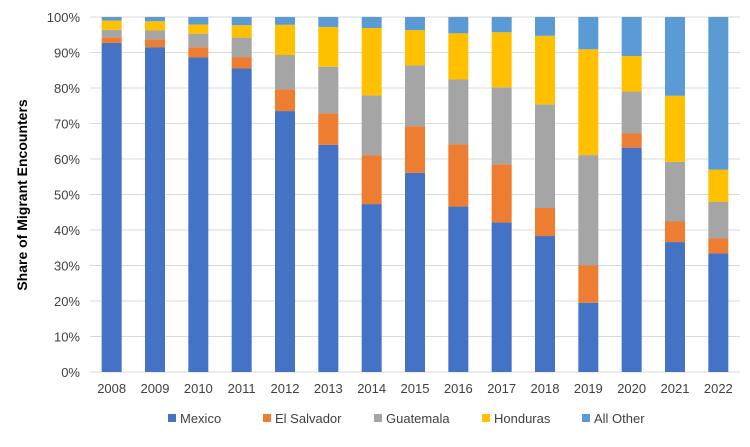 This screenshot has width=750, height=447. What do you see at coordinates (631, 259) in the screenshot?
I see `bar-mexico-2020` at bounding box center [631, 259].